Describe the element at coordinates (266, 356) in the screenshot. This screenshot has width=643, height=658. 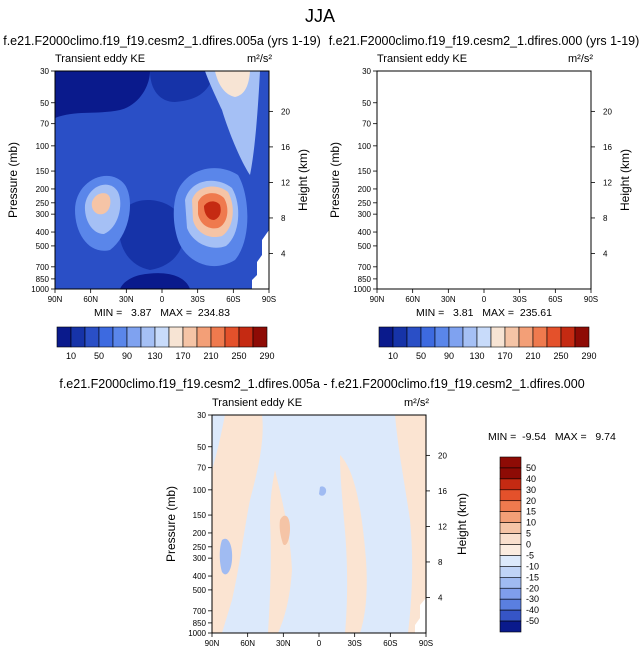
I see `colorbar-label: 290` at that location.